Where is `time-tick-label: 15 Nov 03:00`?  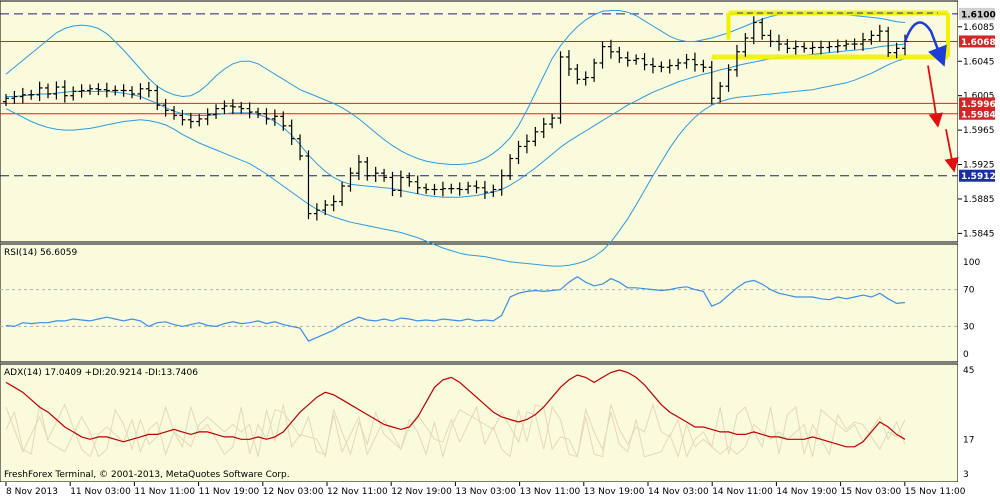 time-tick-label: 15 Nov 03:00 is located at coordinates (871, 492).